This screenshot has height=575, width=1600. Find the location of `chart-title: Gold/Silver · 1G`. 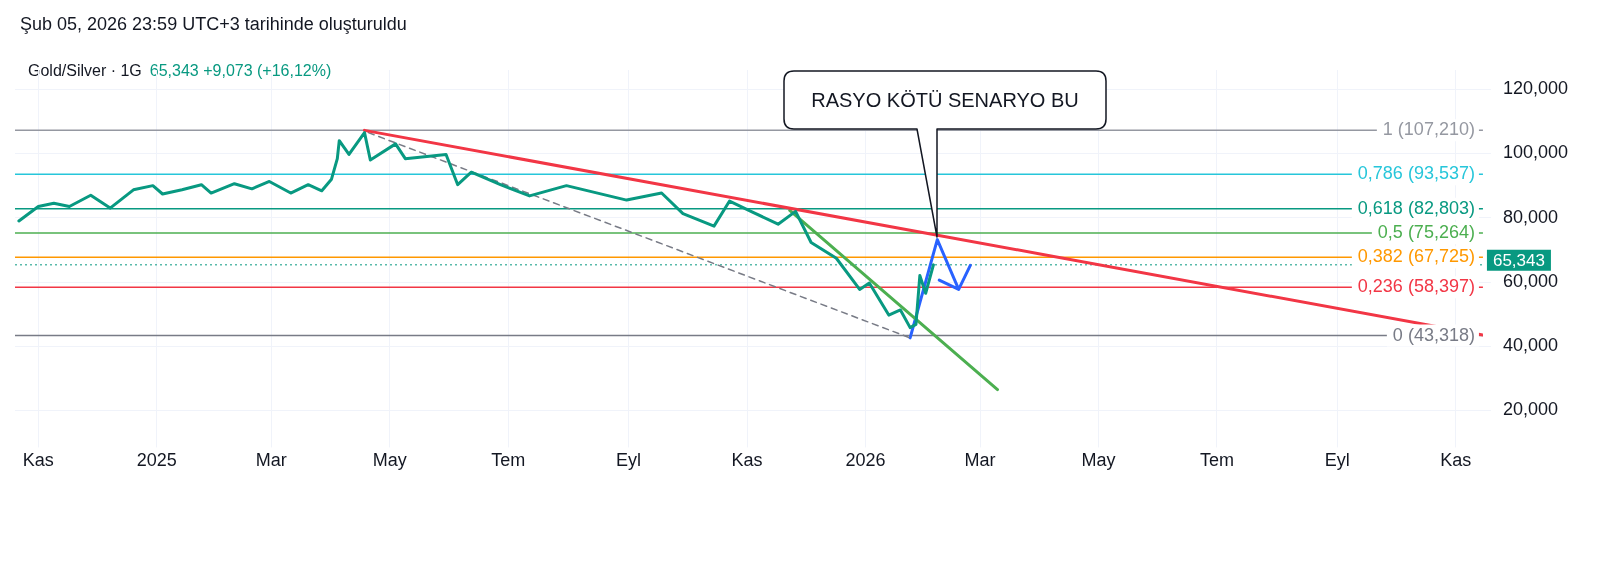

chart-title: Gold/Silver · 1G is located at coordinates (85, 70).